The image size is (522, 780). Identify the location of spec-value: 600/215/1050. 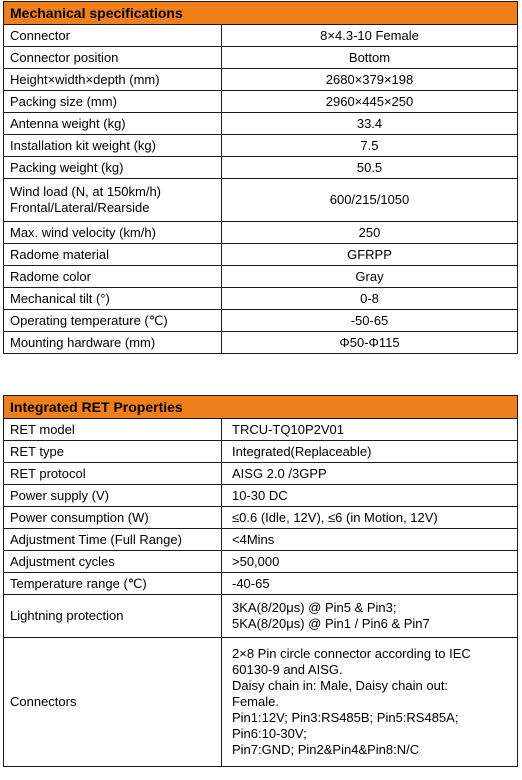
(369, 200).